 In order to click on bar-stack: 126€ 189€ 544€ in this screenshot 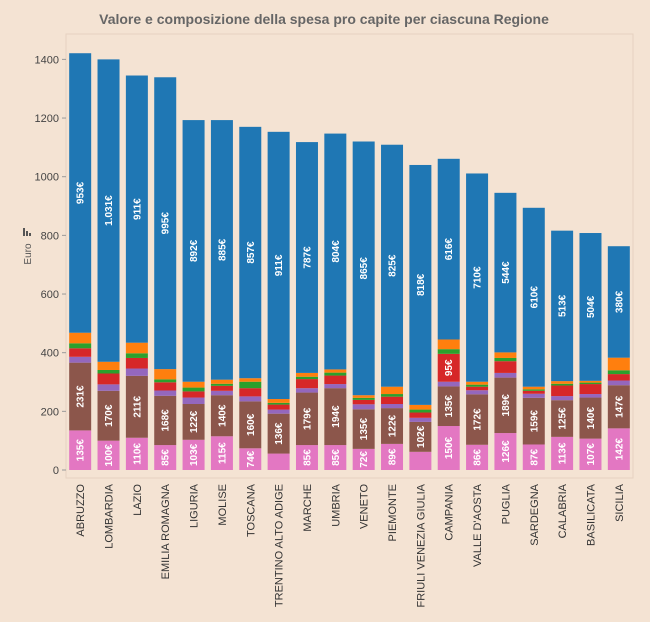, I will do `click(505, 331)`.